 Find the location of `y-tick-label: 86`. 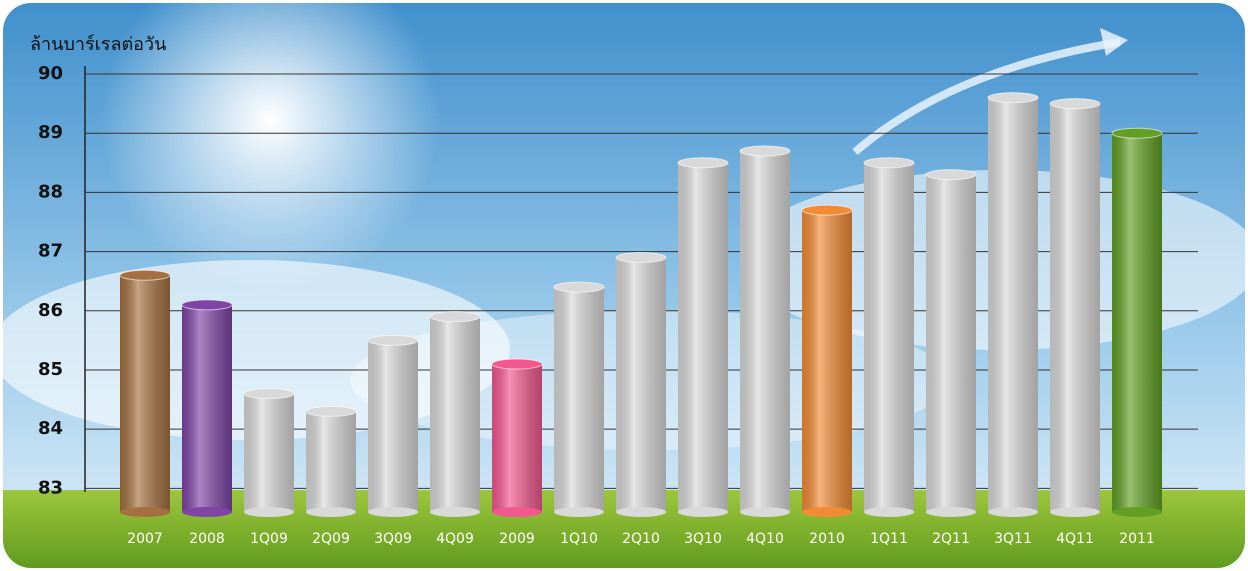

y-tick-label: 86 is located at coordinates (50, 310).